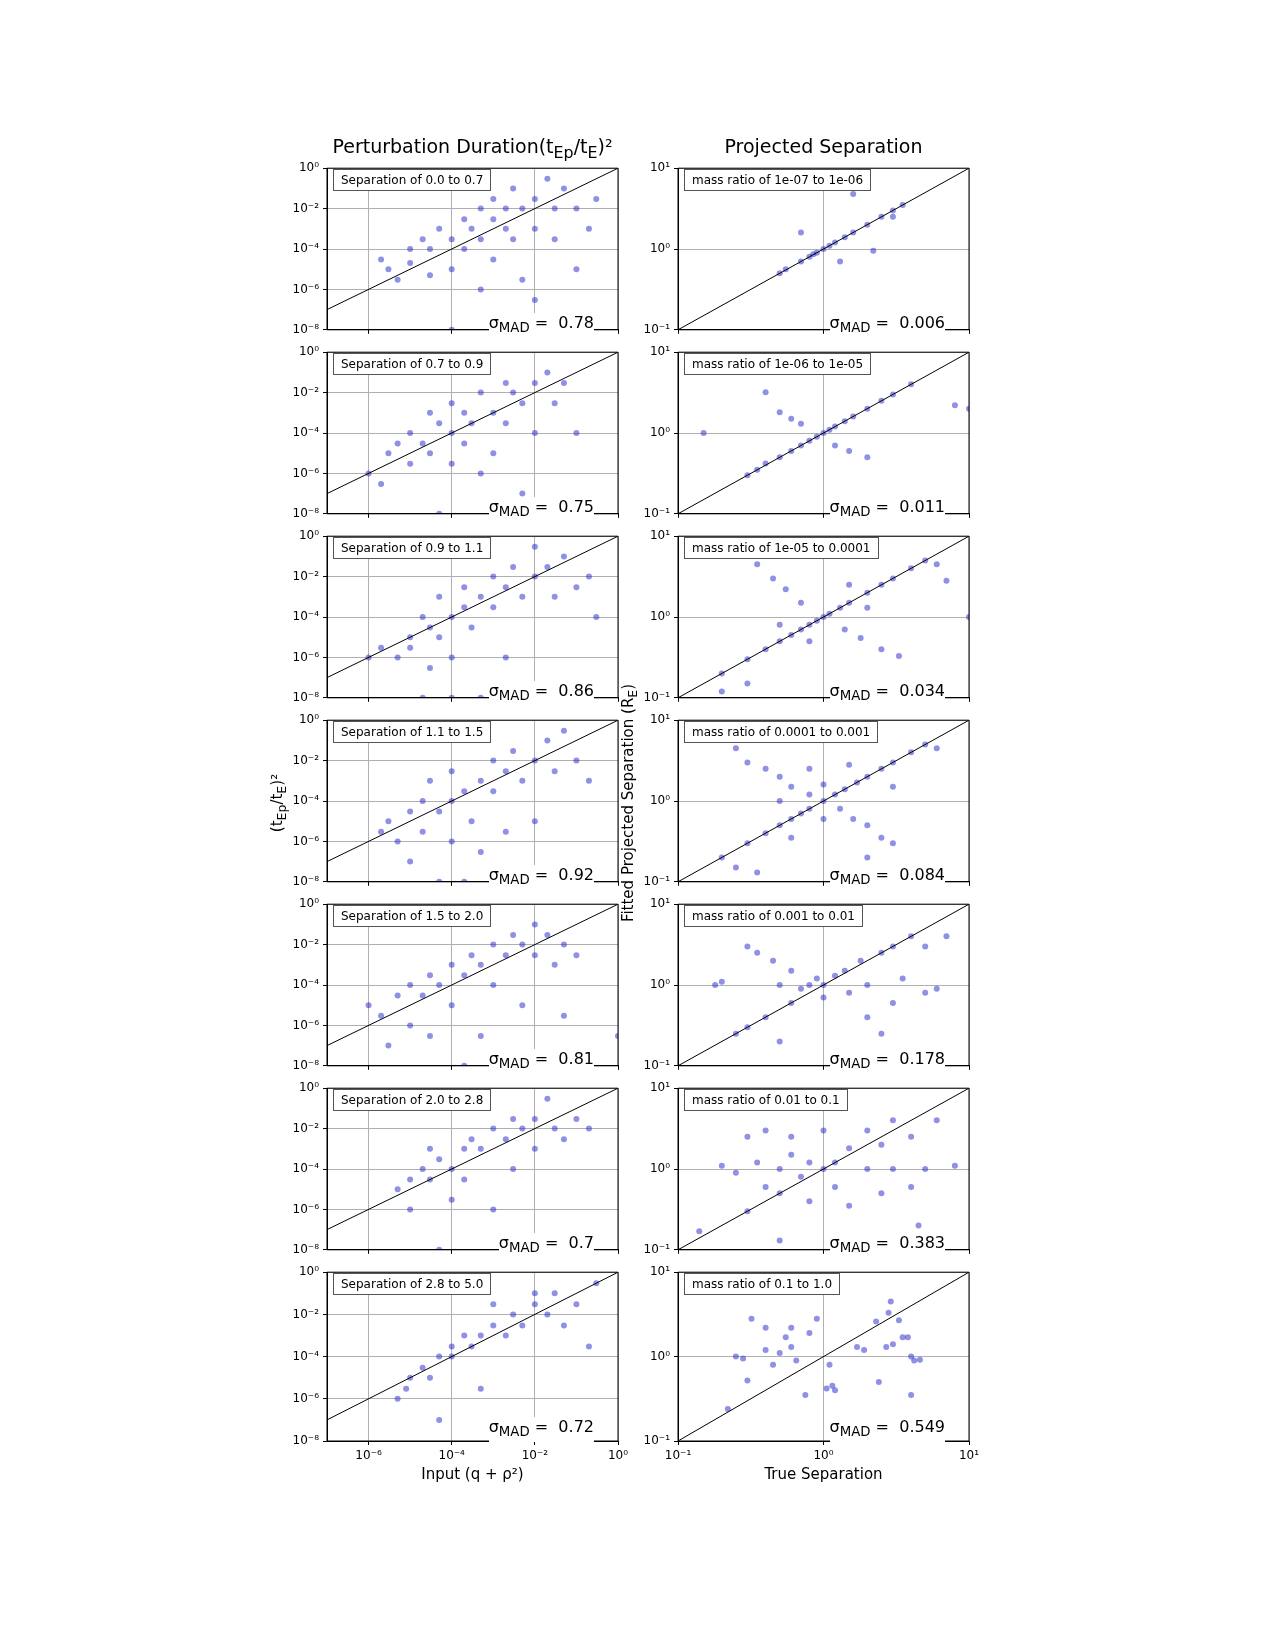 This screenshot has width=1275, height=1650. I want to click on annotation: mass ratio of 1e-06 to 1e-05, so click(778, 364).